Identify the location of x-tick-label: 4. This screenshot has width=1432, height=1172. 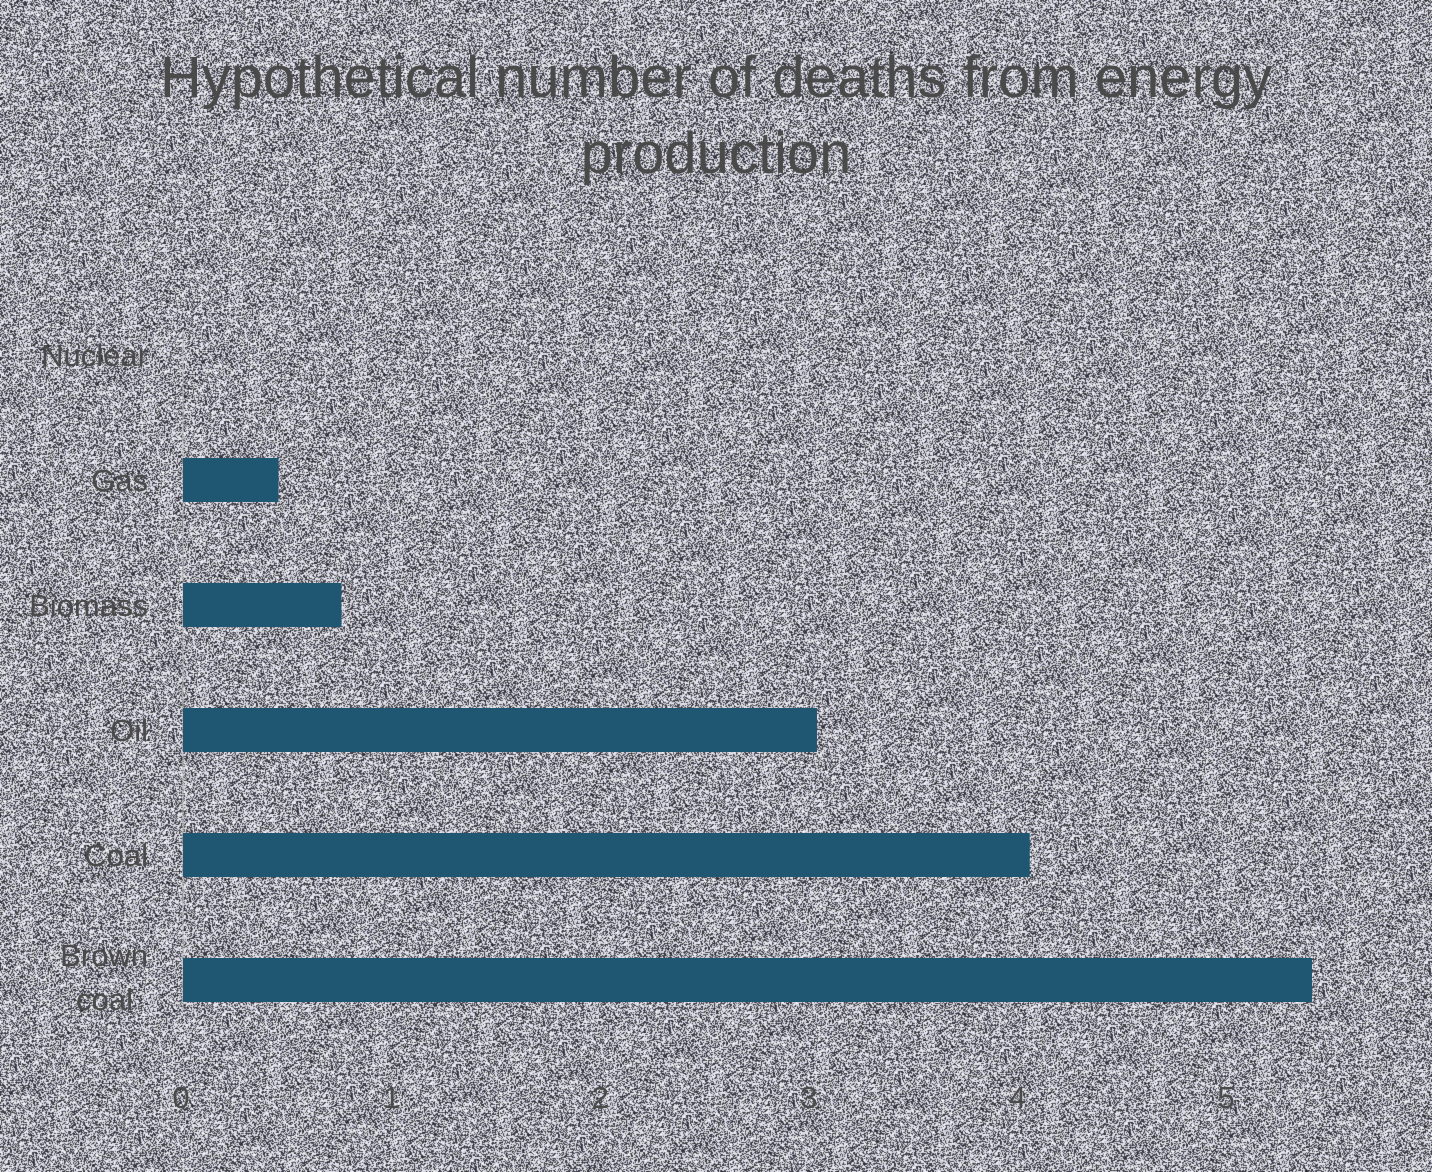
(1017, 1097).